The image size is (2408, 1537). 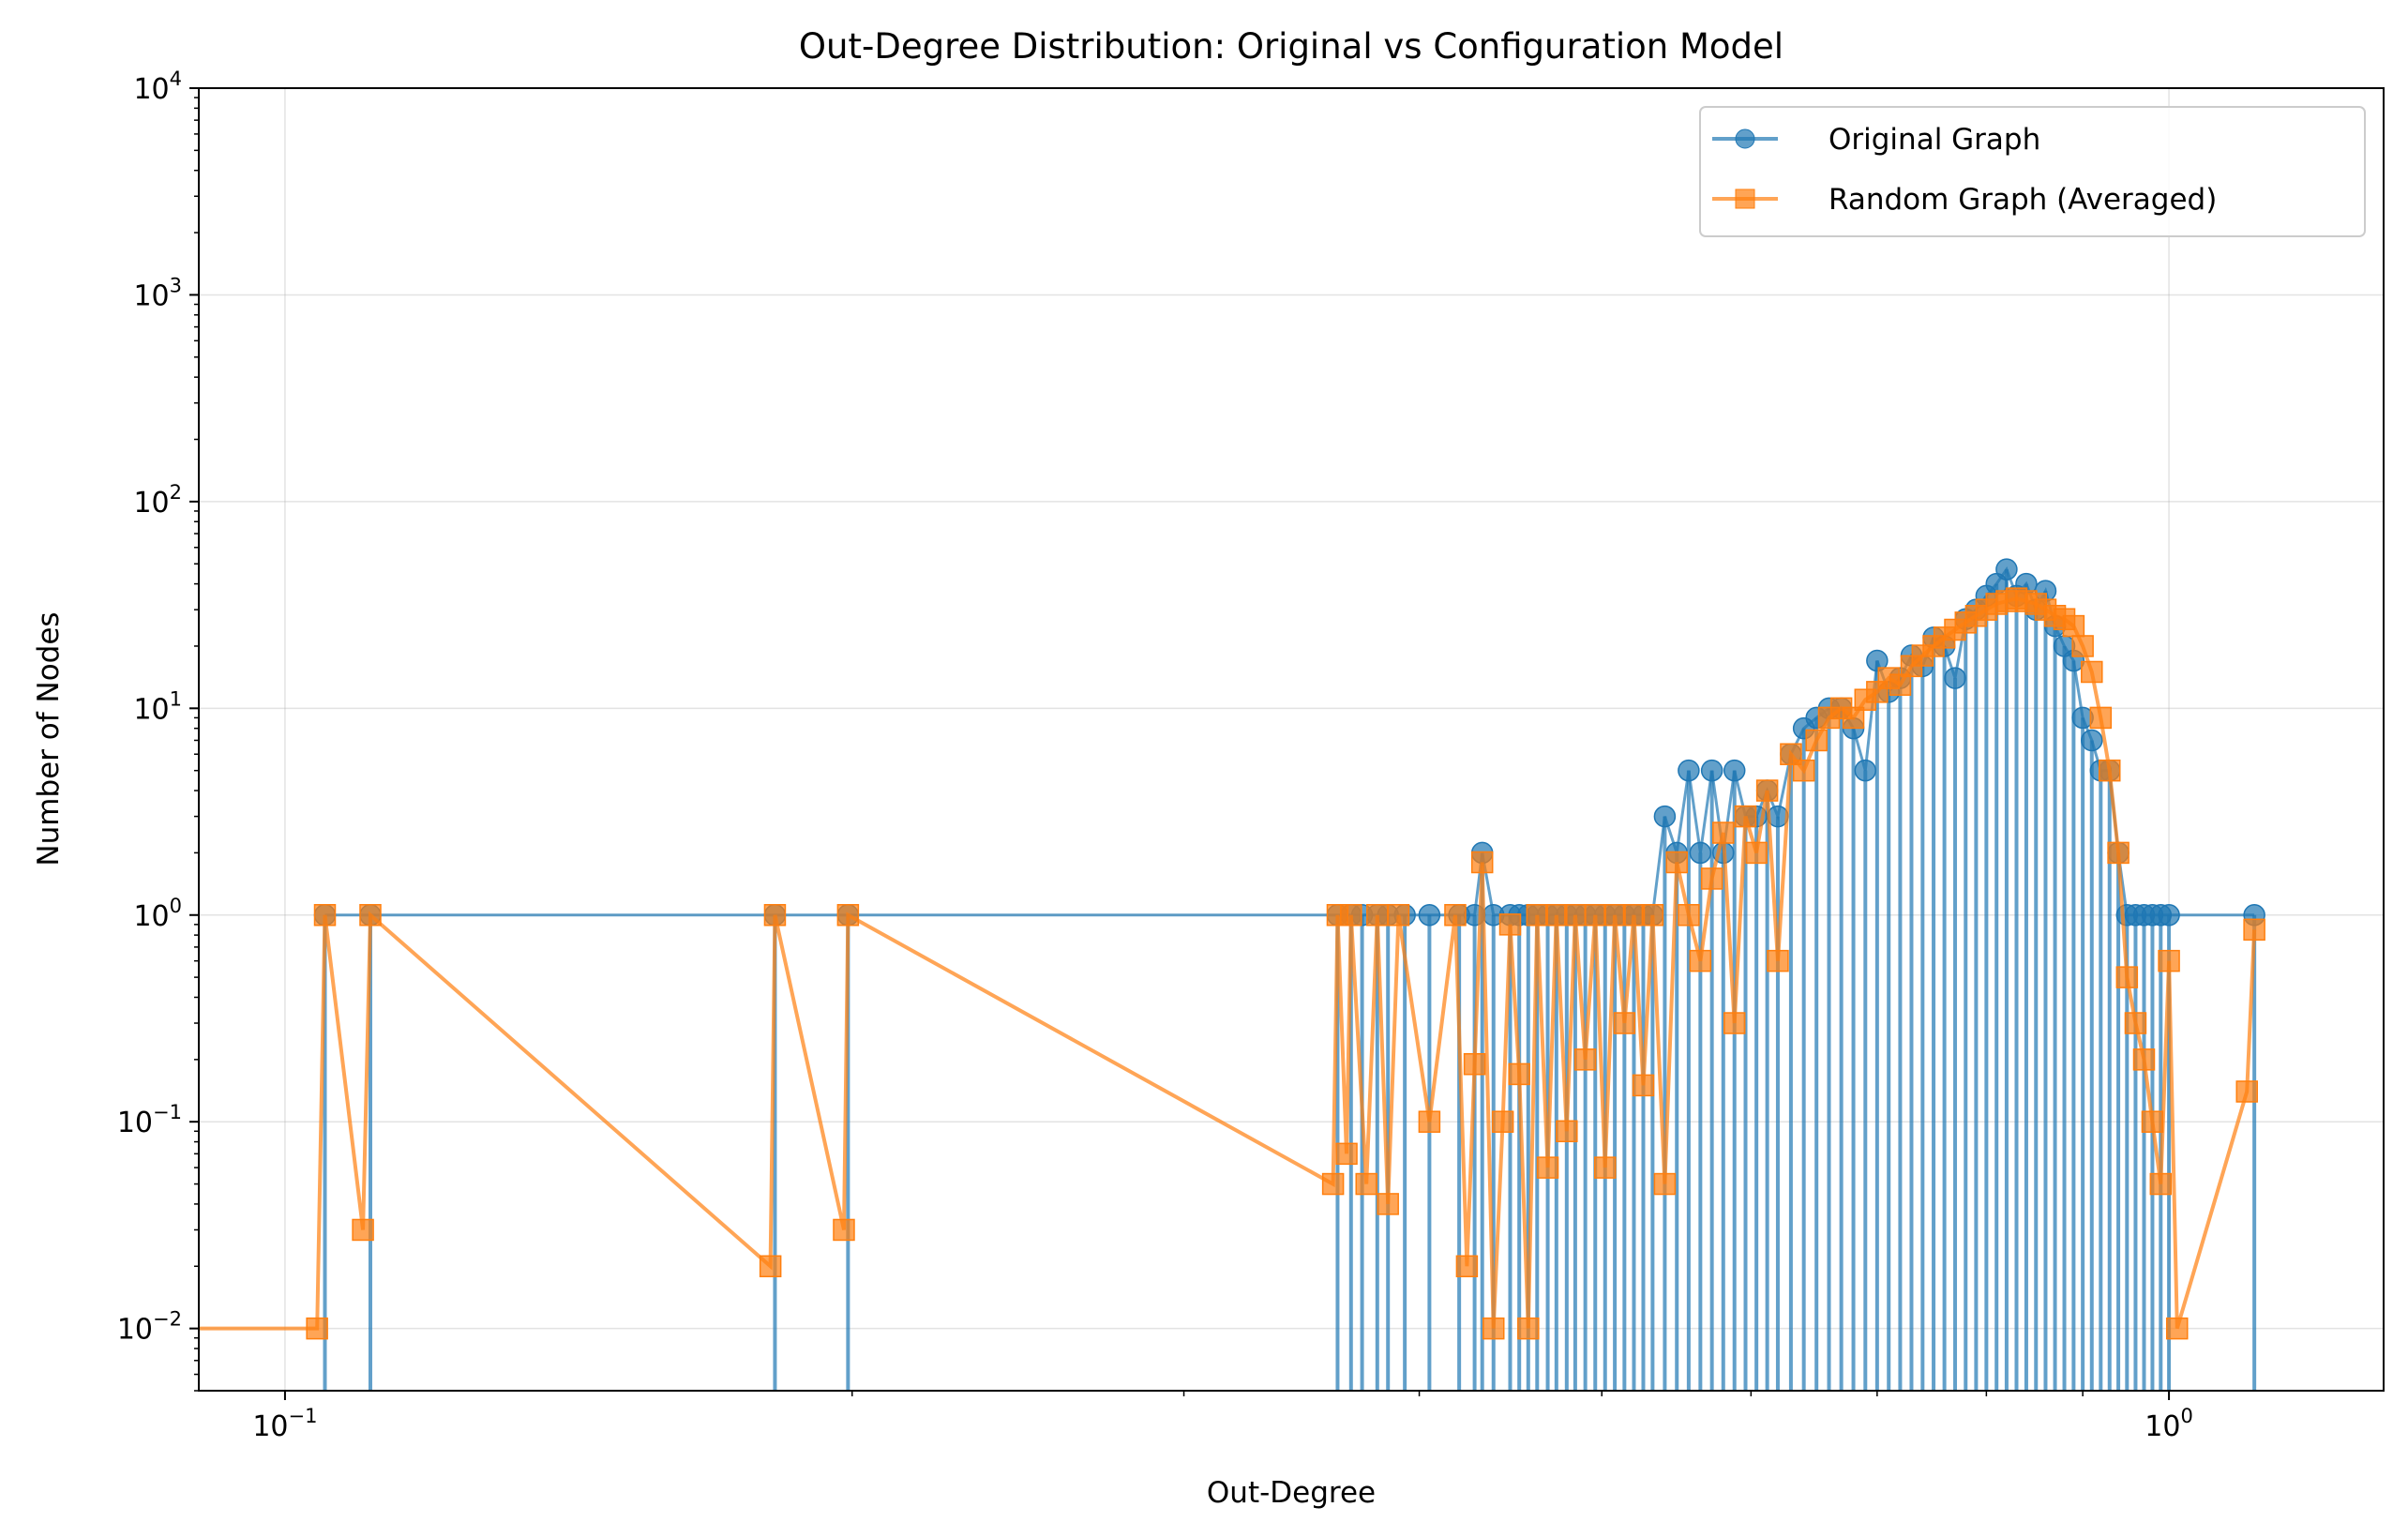 What do you see at coordinates (157, 500) in the screenshot?
I see `y-tick-label: 10²` at bounding box center [157, 500].